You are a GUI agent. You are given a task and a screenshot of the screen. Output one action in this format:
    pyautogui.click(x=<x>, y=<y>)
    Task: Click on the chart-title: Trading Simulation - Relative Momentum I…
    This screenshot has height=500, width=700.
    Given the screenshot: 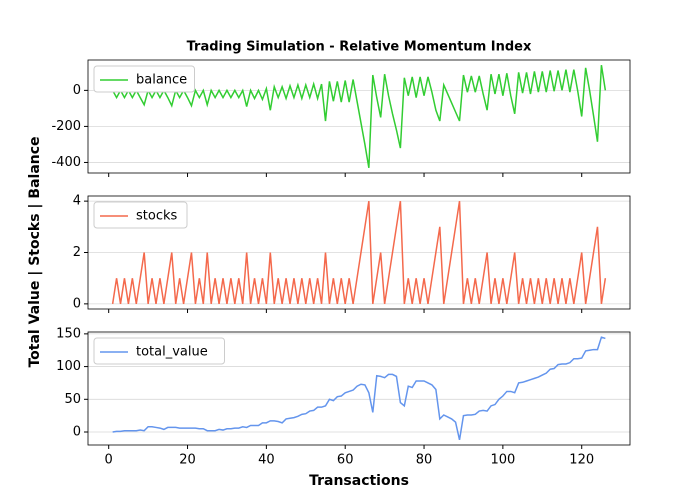 What is the action you would take?
    pyautogui.click(x=359, y=47)
    